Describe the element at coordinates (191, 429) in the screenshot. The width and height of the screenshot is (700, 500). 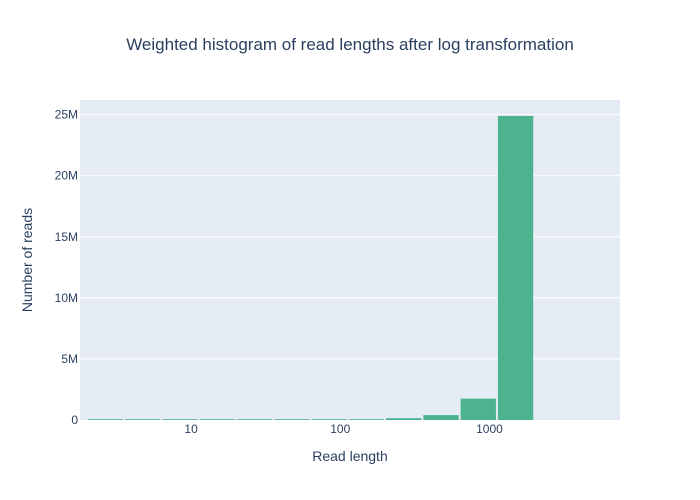
I see `x-tick-label: 10` at that location.